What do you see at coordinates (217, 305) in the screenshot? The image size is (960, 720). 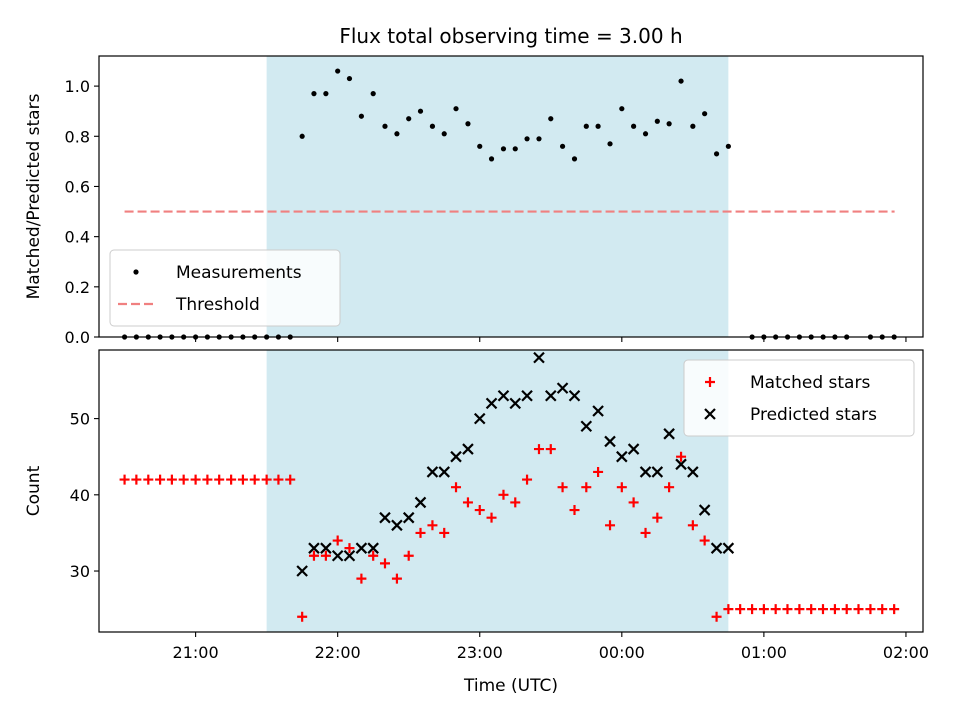 I see `legend-label: Threshold` at bounding box center [217, 305].